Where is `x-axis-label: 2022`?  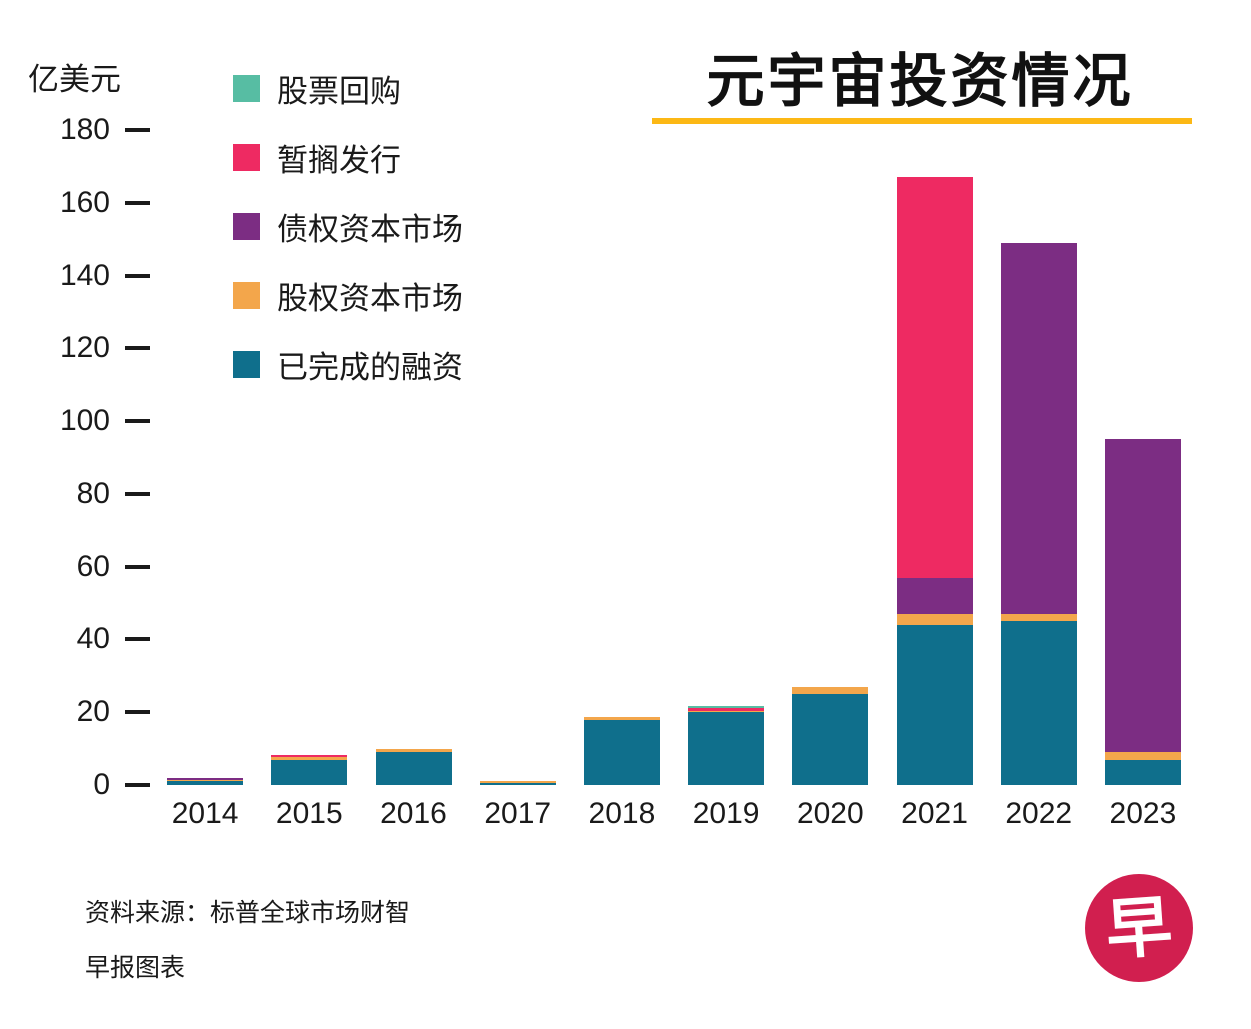 x-axis-label: 2022 is located at coordinates (1039, 813).